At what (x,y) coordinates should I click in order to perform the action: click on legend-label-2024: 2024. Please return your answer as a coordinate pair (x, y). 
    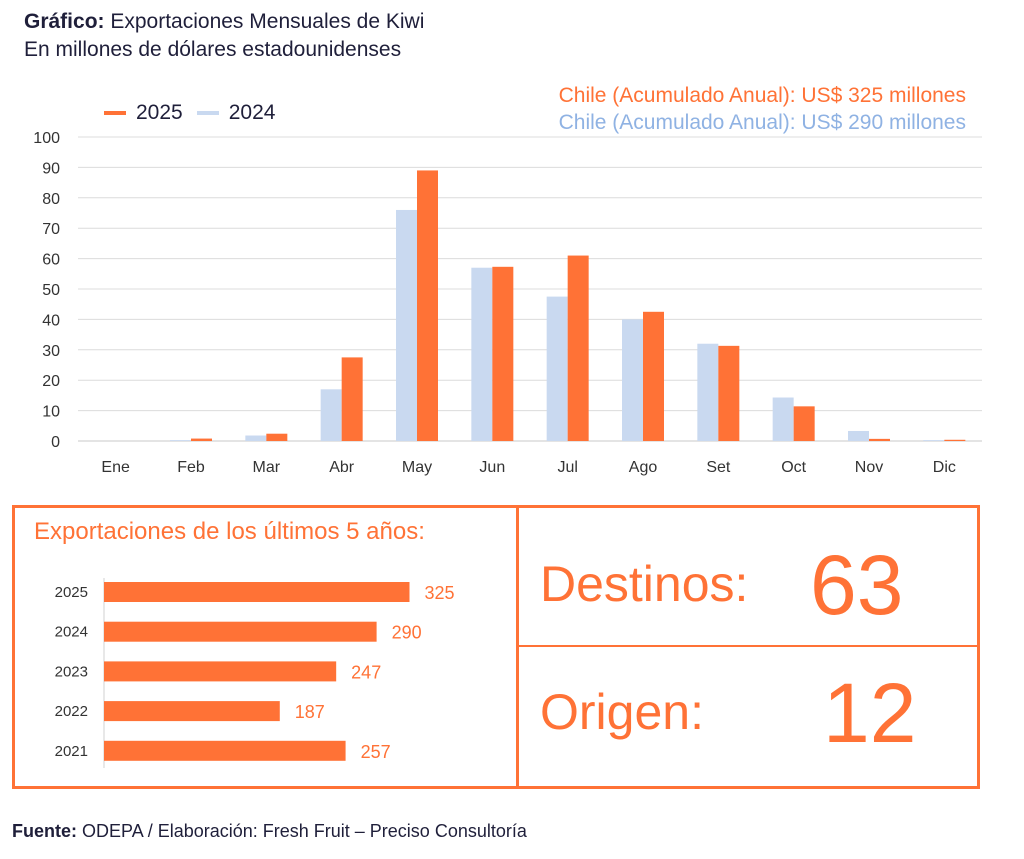
    Looking at the image, I should click on (252, 112).